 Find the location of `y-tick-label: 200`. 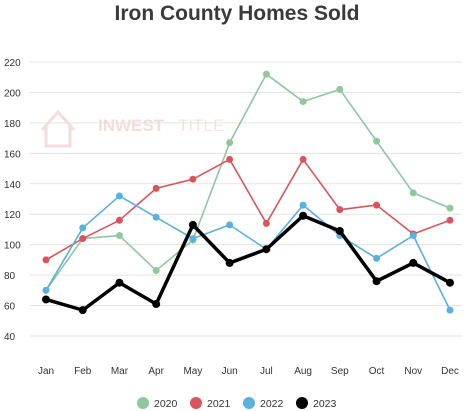

y-tick-label: 200 is located at coordinates (12, 93).